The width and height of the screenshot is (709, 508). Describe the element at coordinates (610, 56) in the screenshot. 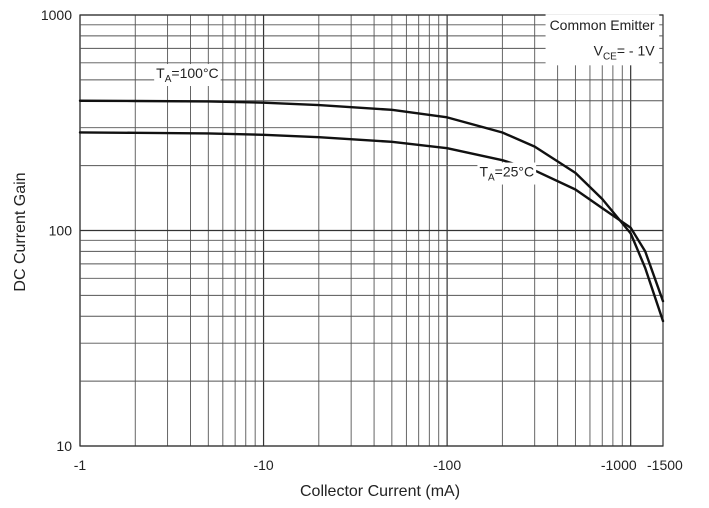

I see `conditions-vce-sub: CE` at that location.